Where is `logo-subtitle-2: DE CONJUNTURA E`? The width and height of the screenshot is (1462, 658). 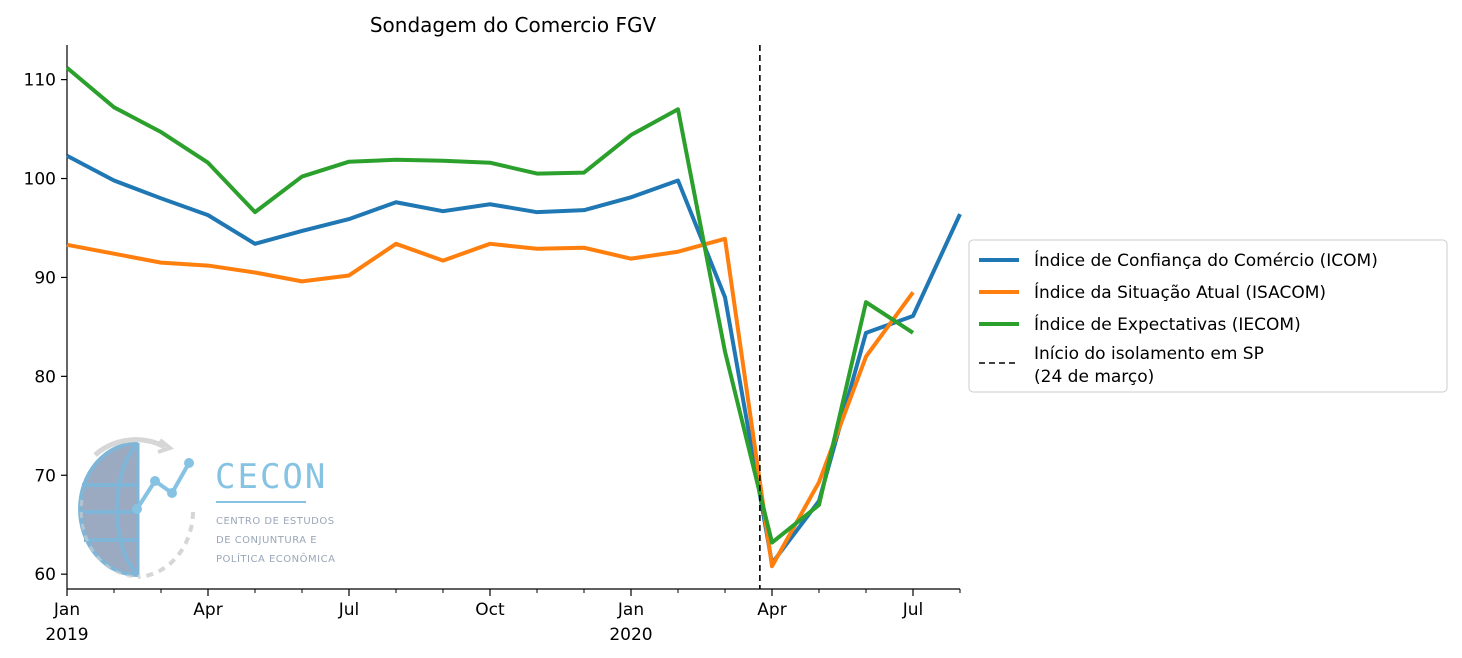
logo-subtitle-2: DE CONJUNTURA E is located at coordinates (266, 540).